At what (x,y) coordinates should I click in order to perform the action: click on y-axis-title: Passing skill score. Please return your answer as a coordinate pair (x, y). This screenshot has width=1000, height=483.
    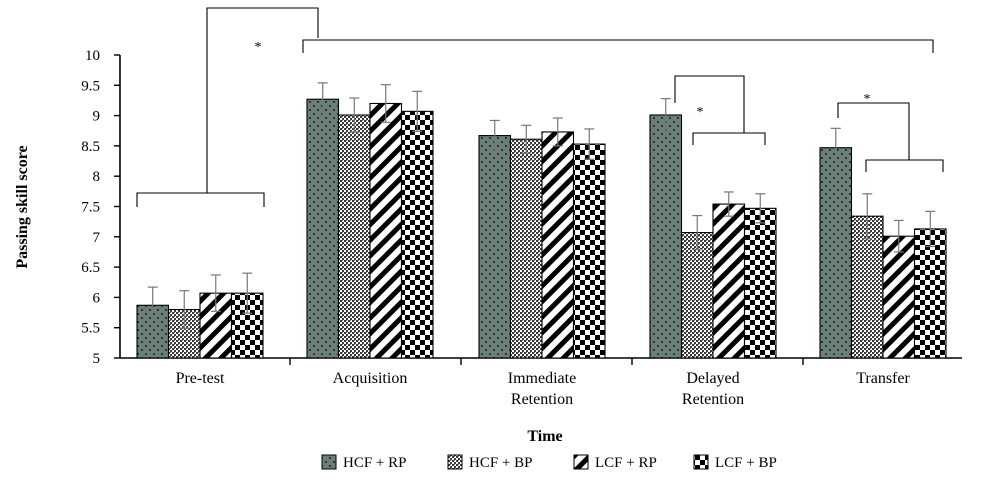
    Looking at the image, I should click on (22, 206).